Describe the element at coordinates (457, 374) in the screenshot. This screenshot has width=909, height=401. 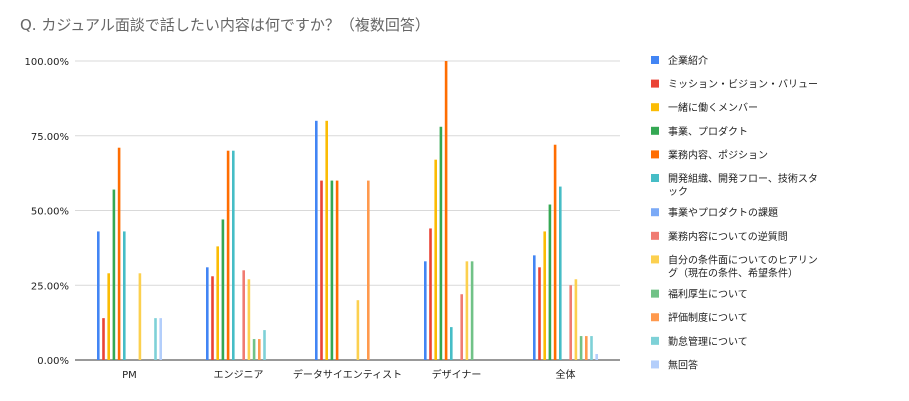
I see `x-tick-label: デザイナー` at that location.